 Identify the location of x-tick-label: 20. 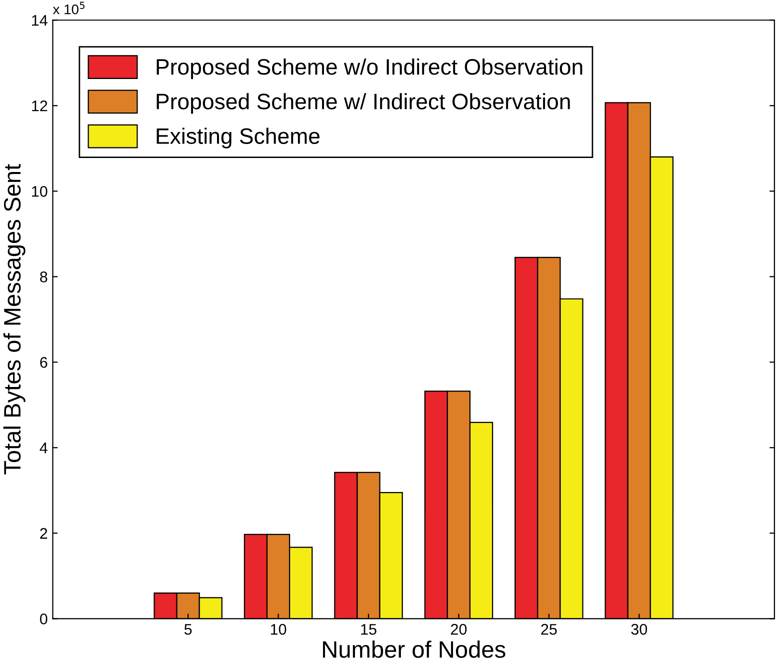
(458, 629).